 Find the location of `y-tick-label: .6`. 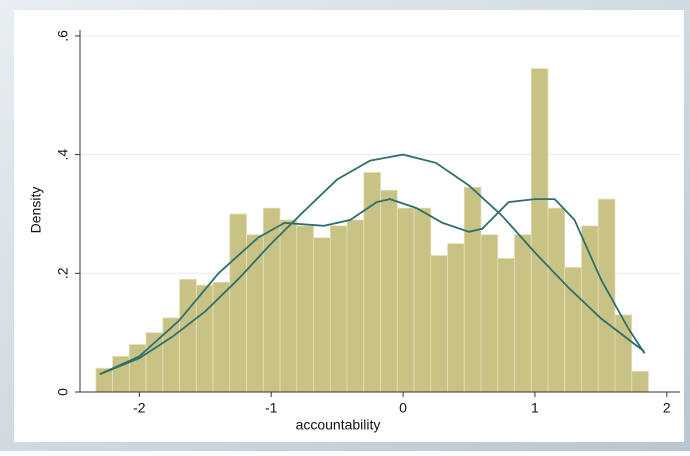

y-tick-label: .6 is located at coordinates (63, 36).